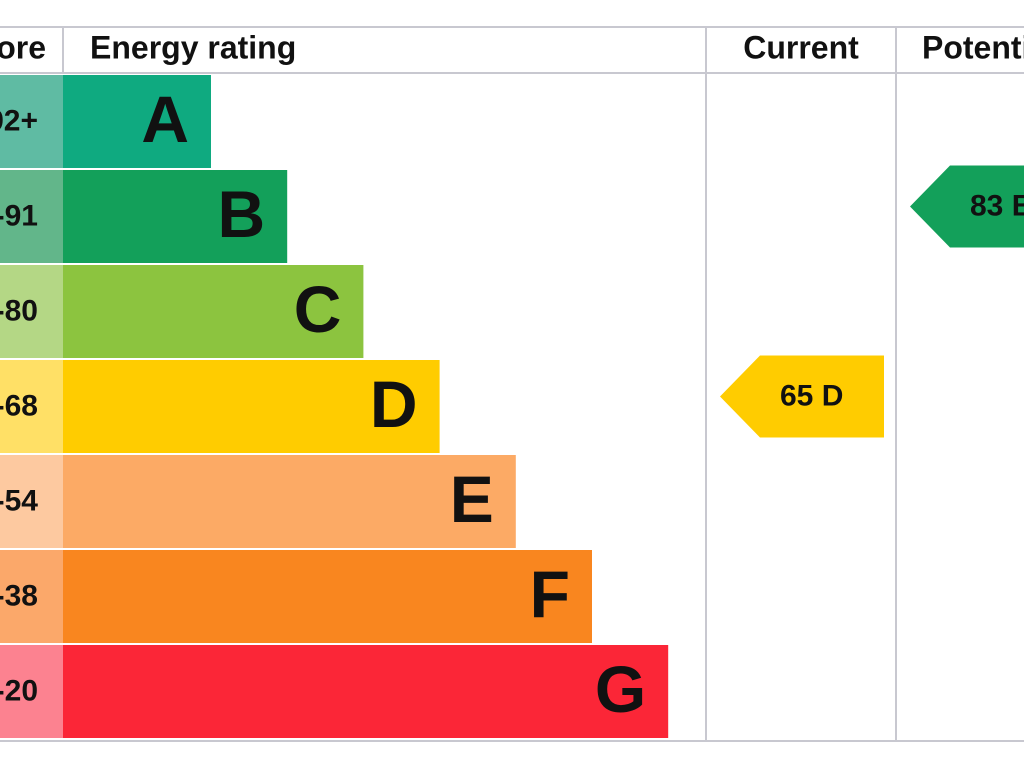 This screenshot has height=768, width=1024. What do you see at coordinates (19, 500) in the screenshot?
I see `score-range: 39-54` at bounding box center [19, 500].